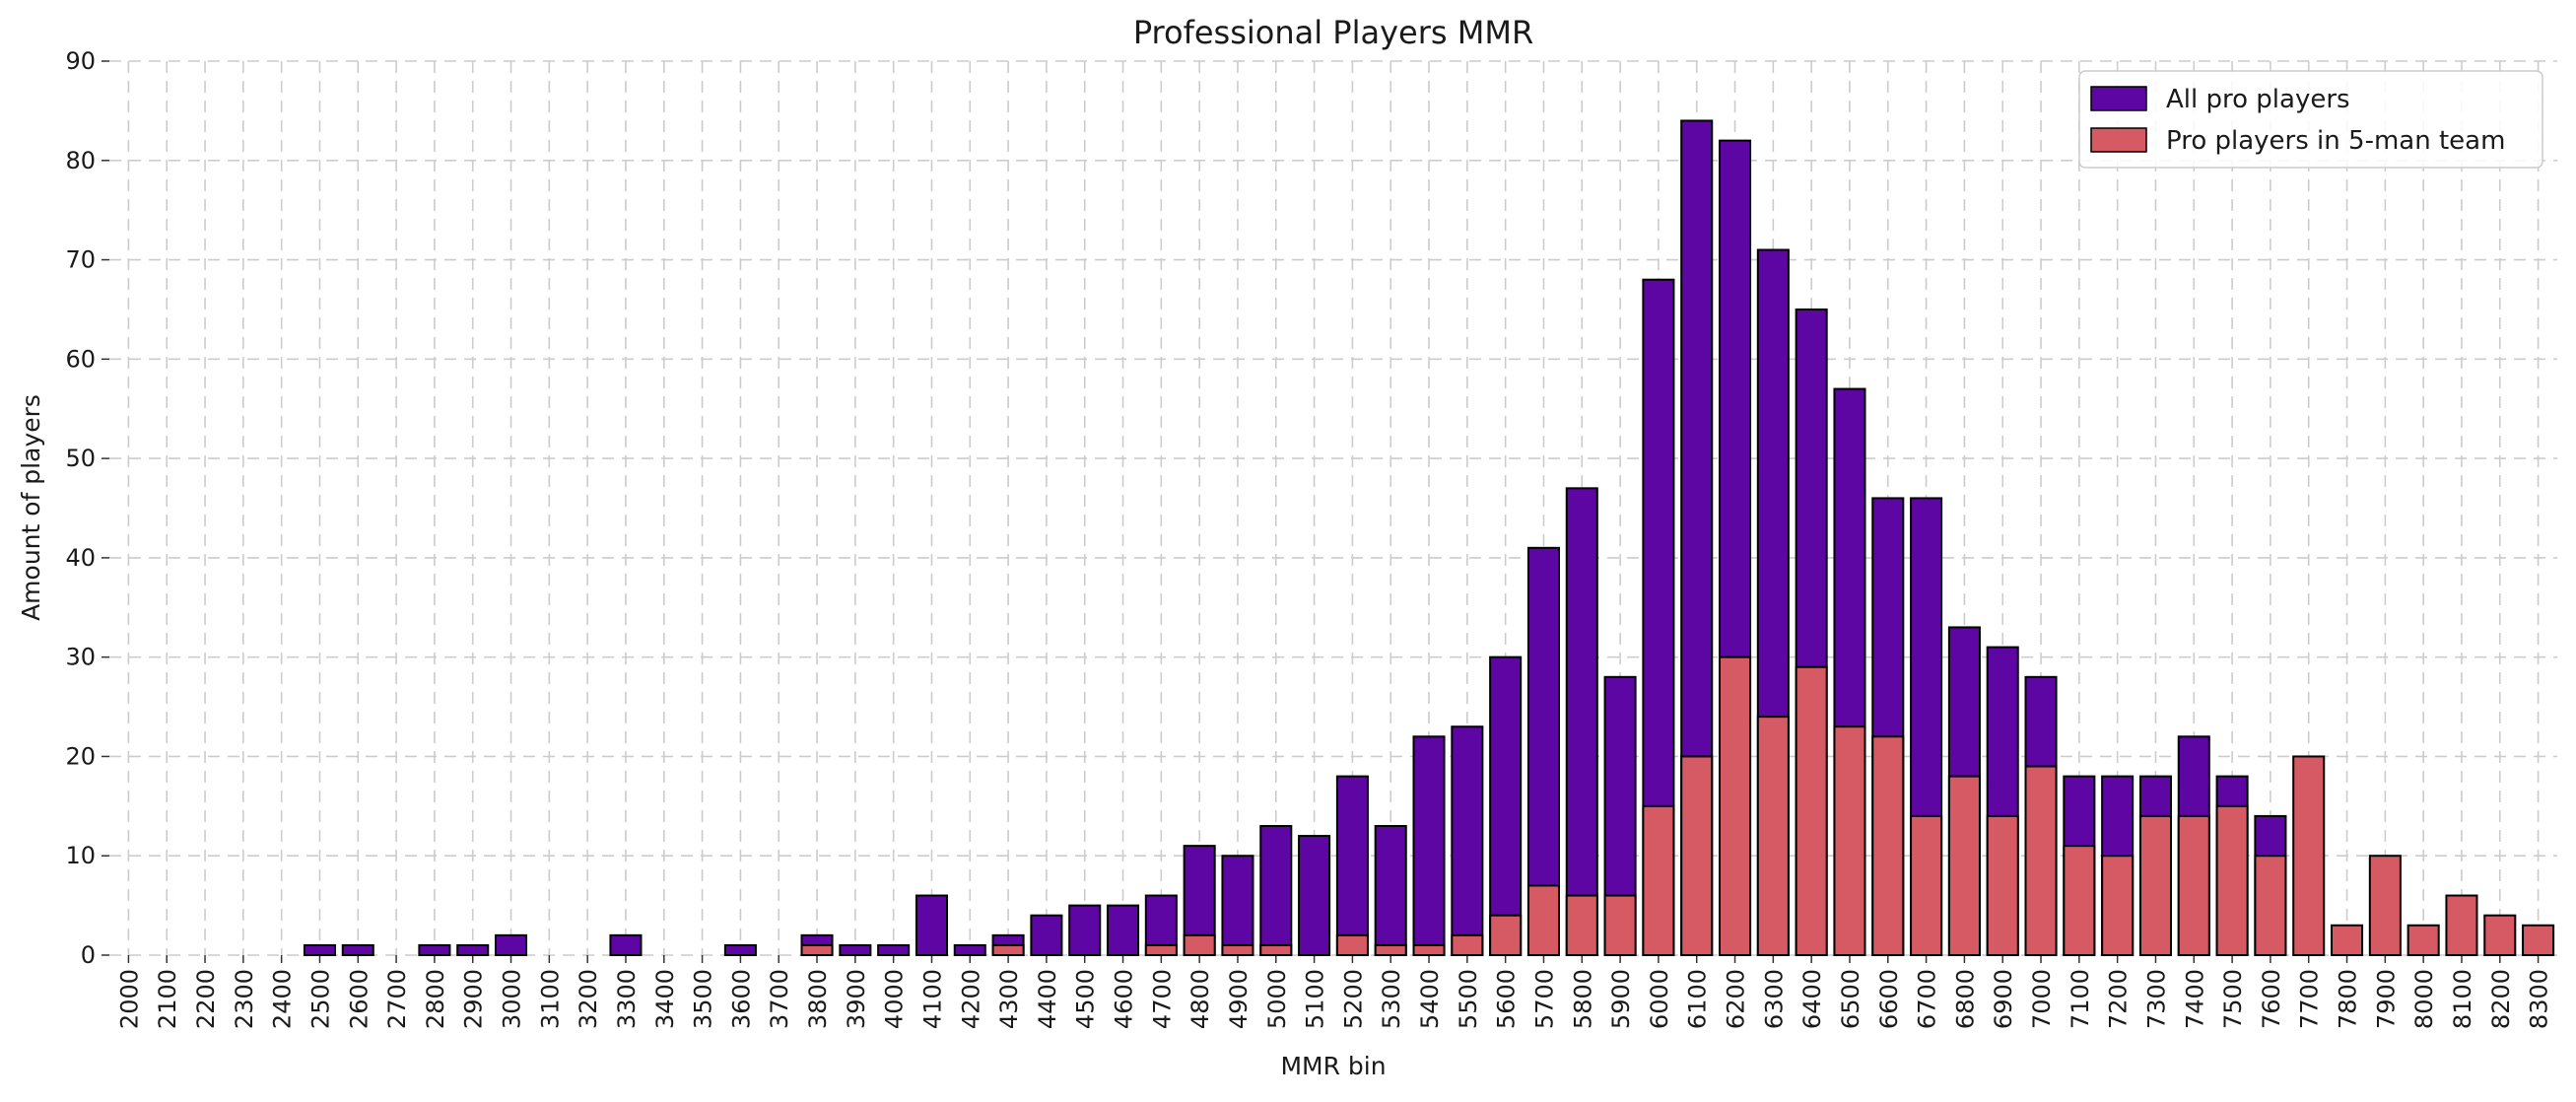  What do you see at coordinates (2118, 140) in the screenshot?
I see `legend-swatch-pro-players-5-man-team` at bounding box center [2118, 140].